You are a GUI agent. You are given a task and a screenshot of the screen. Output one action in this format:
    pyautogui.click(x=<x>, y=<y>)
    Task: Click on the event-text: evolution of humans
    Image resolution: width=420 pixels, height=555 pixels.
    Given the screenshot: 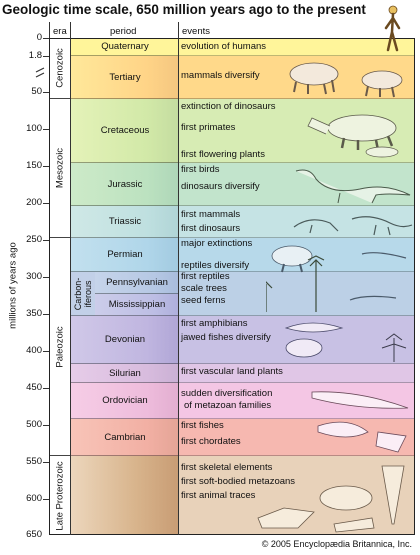 What is the action you would take?
    pyautogui.click(x=224, y=46)
    